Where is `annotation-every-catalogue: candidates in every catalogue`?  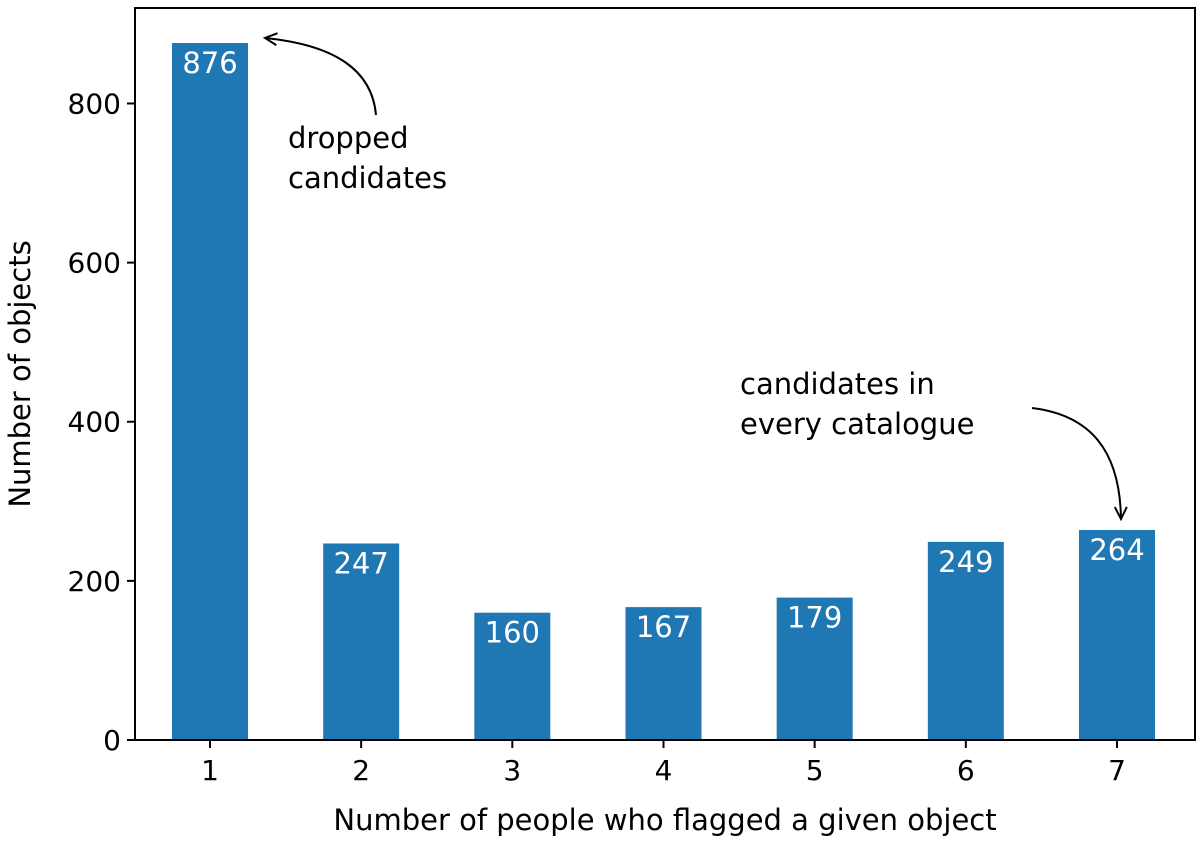
annotation-every-catalogue: candidates in every catalogue is located at coordinates (934, 444).